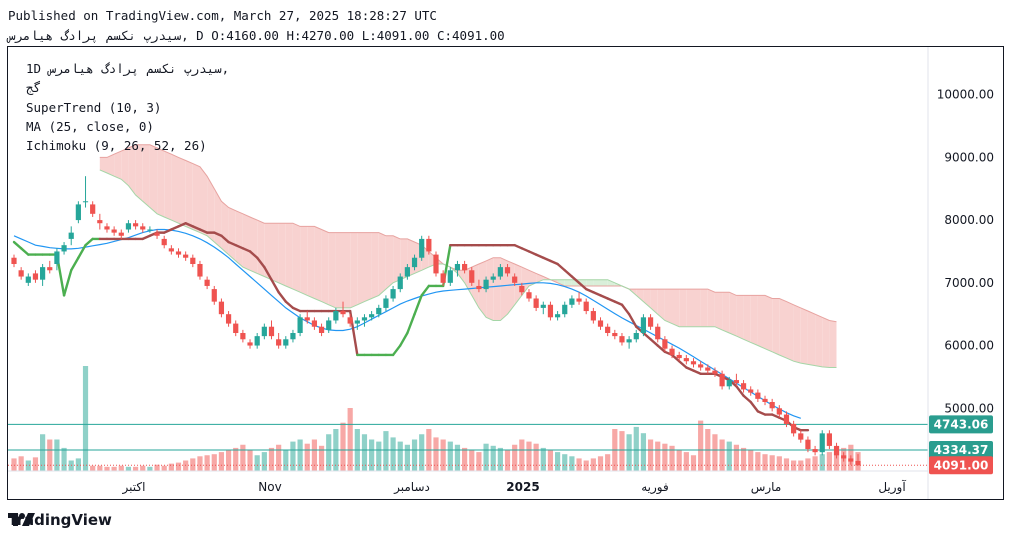 The width and height of the screenshot is (1012, 541). Describe the element at coordinates (60, 520) in the screenshot. I see `tradingview-brand: TradingView` at that location.